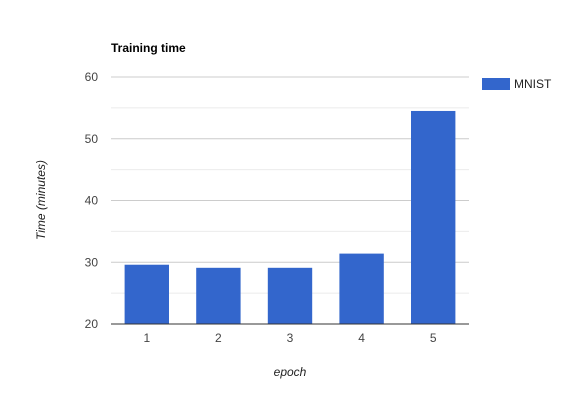 This screenshot has width=580, height=400. I want to click on x-axis-ticks: 1 2 3 4 5, so click(289, 338).